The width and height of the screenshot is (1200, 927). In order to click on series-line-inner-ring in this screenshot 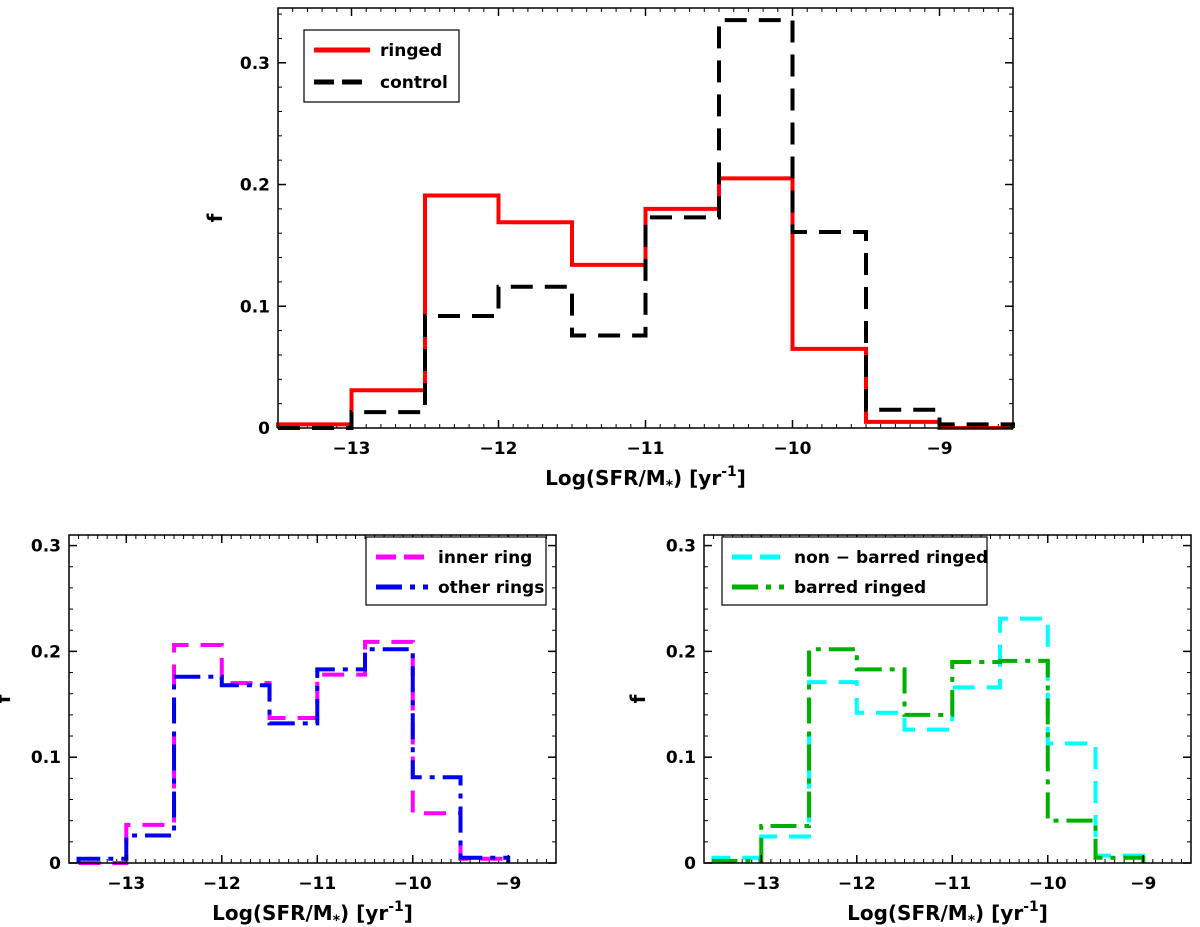, I will do `click(294, 752)`.